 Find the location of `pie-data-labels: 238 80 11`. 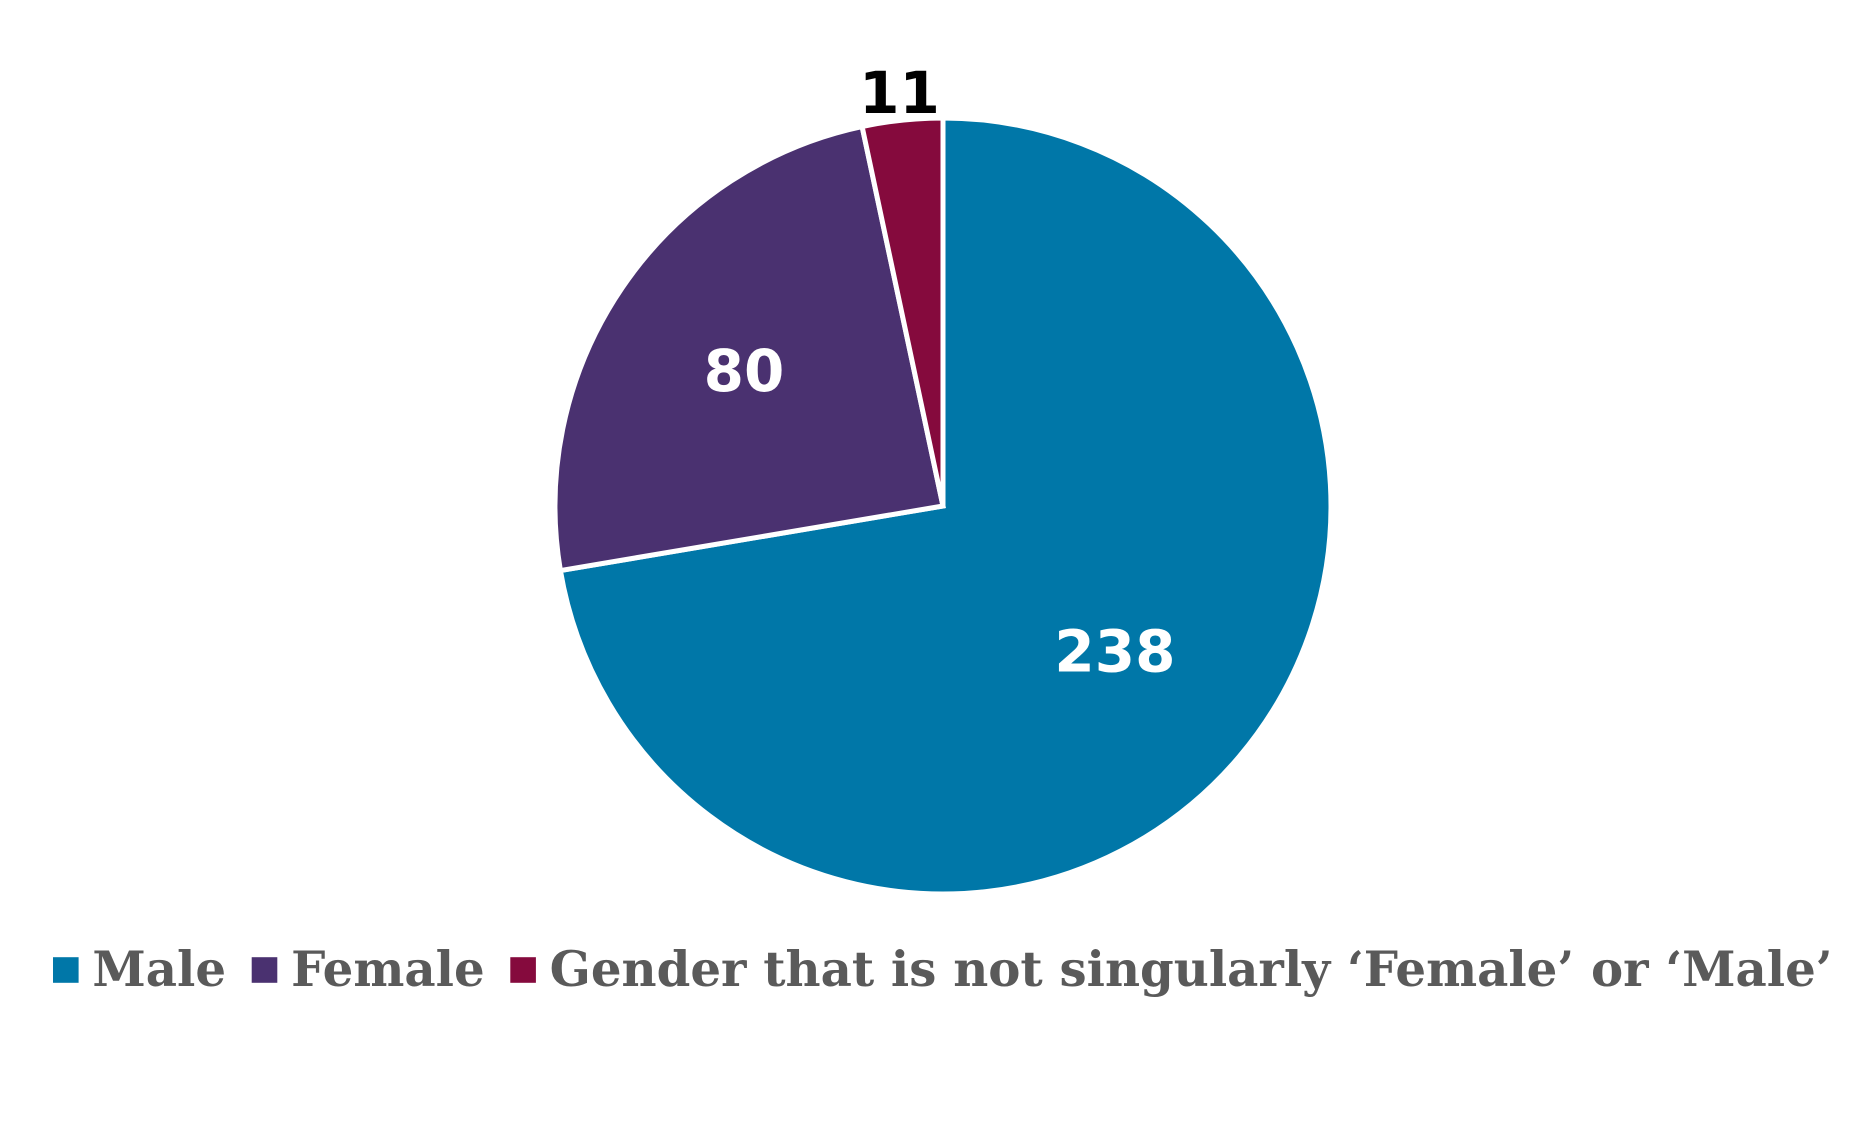

pie-data-labels: 238 80 11 is located at coordinates (940, 372).